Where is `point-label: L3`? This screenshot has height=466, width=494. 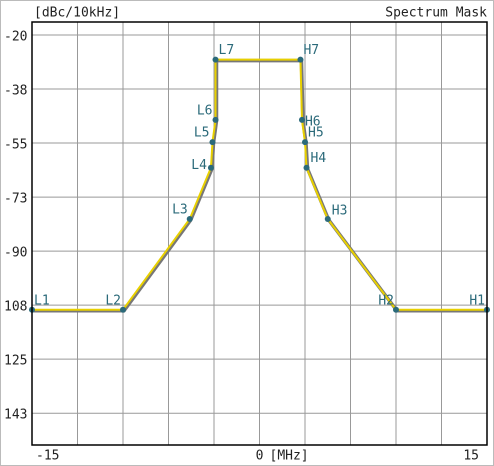 point-label: L3 is located at coordinates (180, 209).